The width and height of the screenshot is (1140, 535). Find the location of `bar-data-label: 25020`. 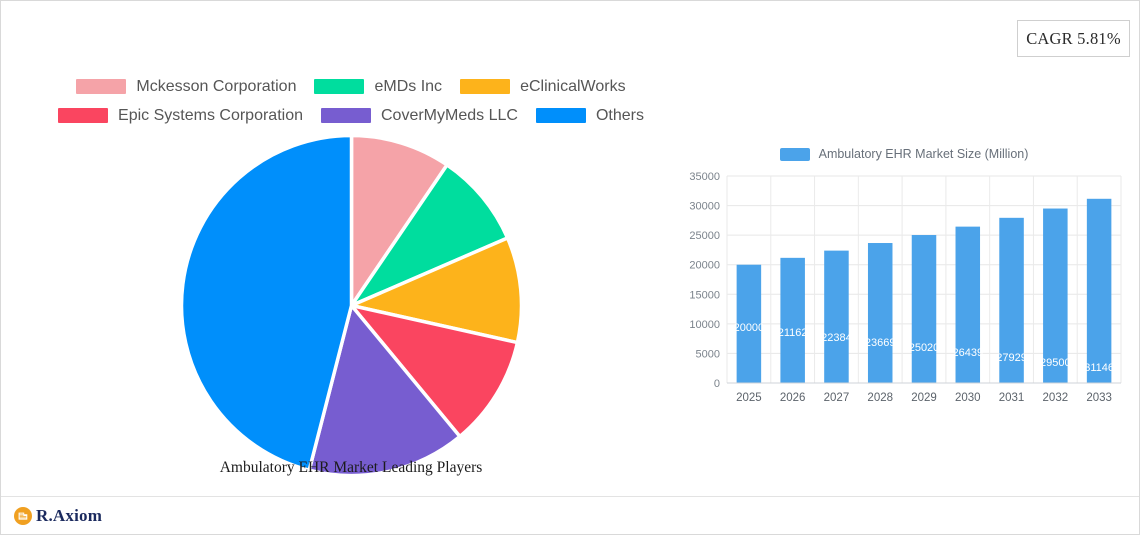

bar-data-label: 25020 is located at coordinates (924, 348).